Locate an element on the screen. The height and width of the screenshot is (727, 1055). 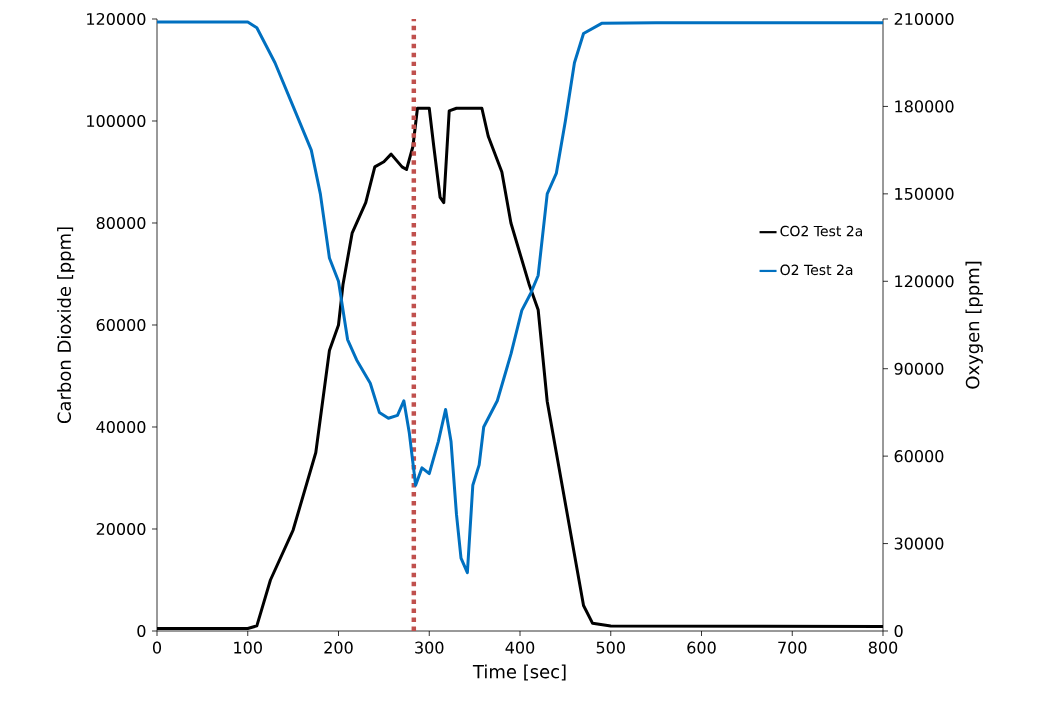
y2-tick-label: 30000 is located at coordinates (919, 543).